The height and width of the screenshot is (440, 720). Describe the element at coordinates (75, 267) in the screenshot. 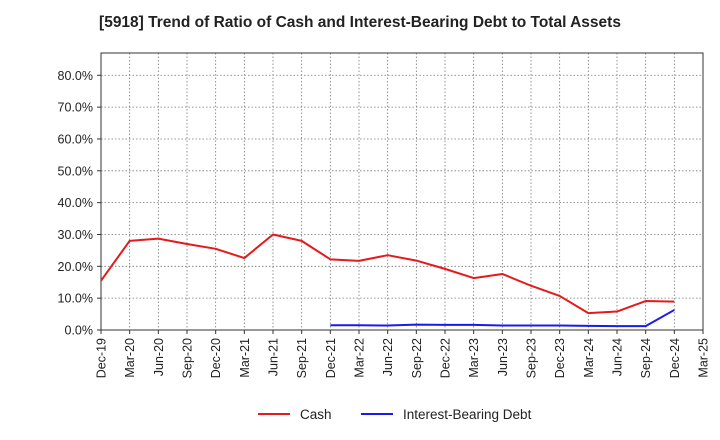

I see `y-tick-label: 20.0%` at that location.